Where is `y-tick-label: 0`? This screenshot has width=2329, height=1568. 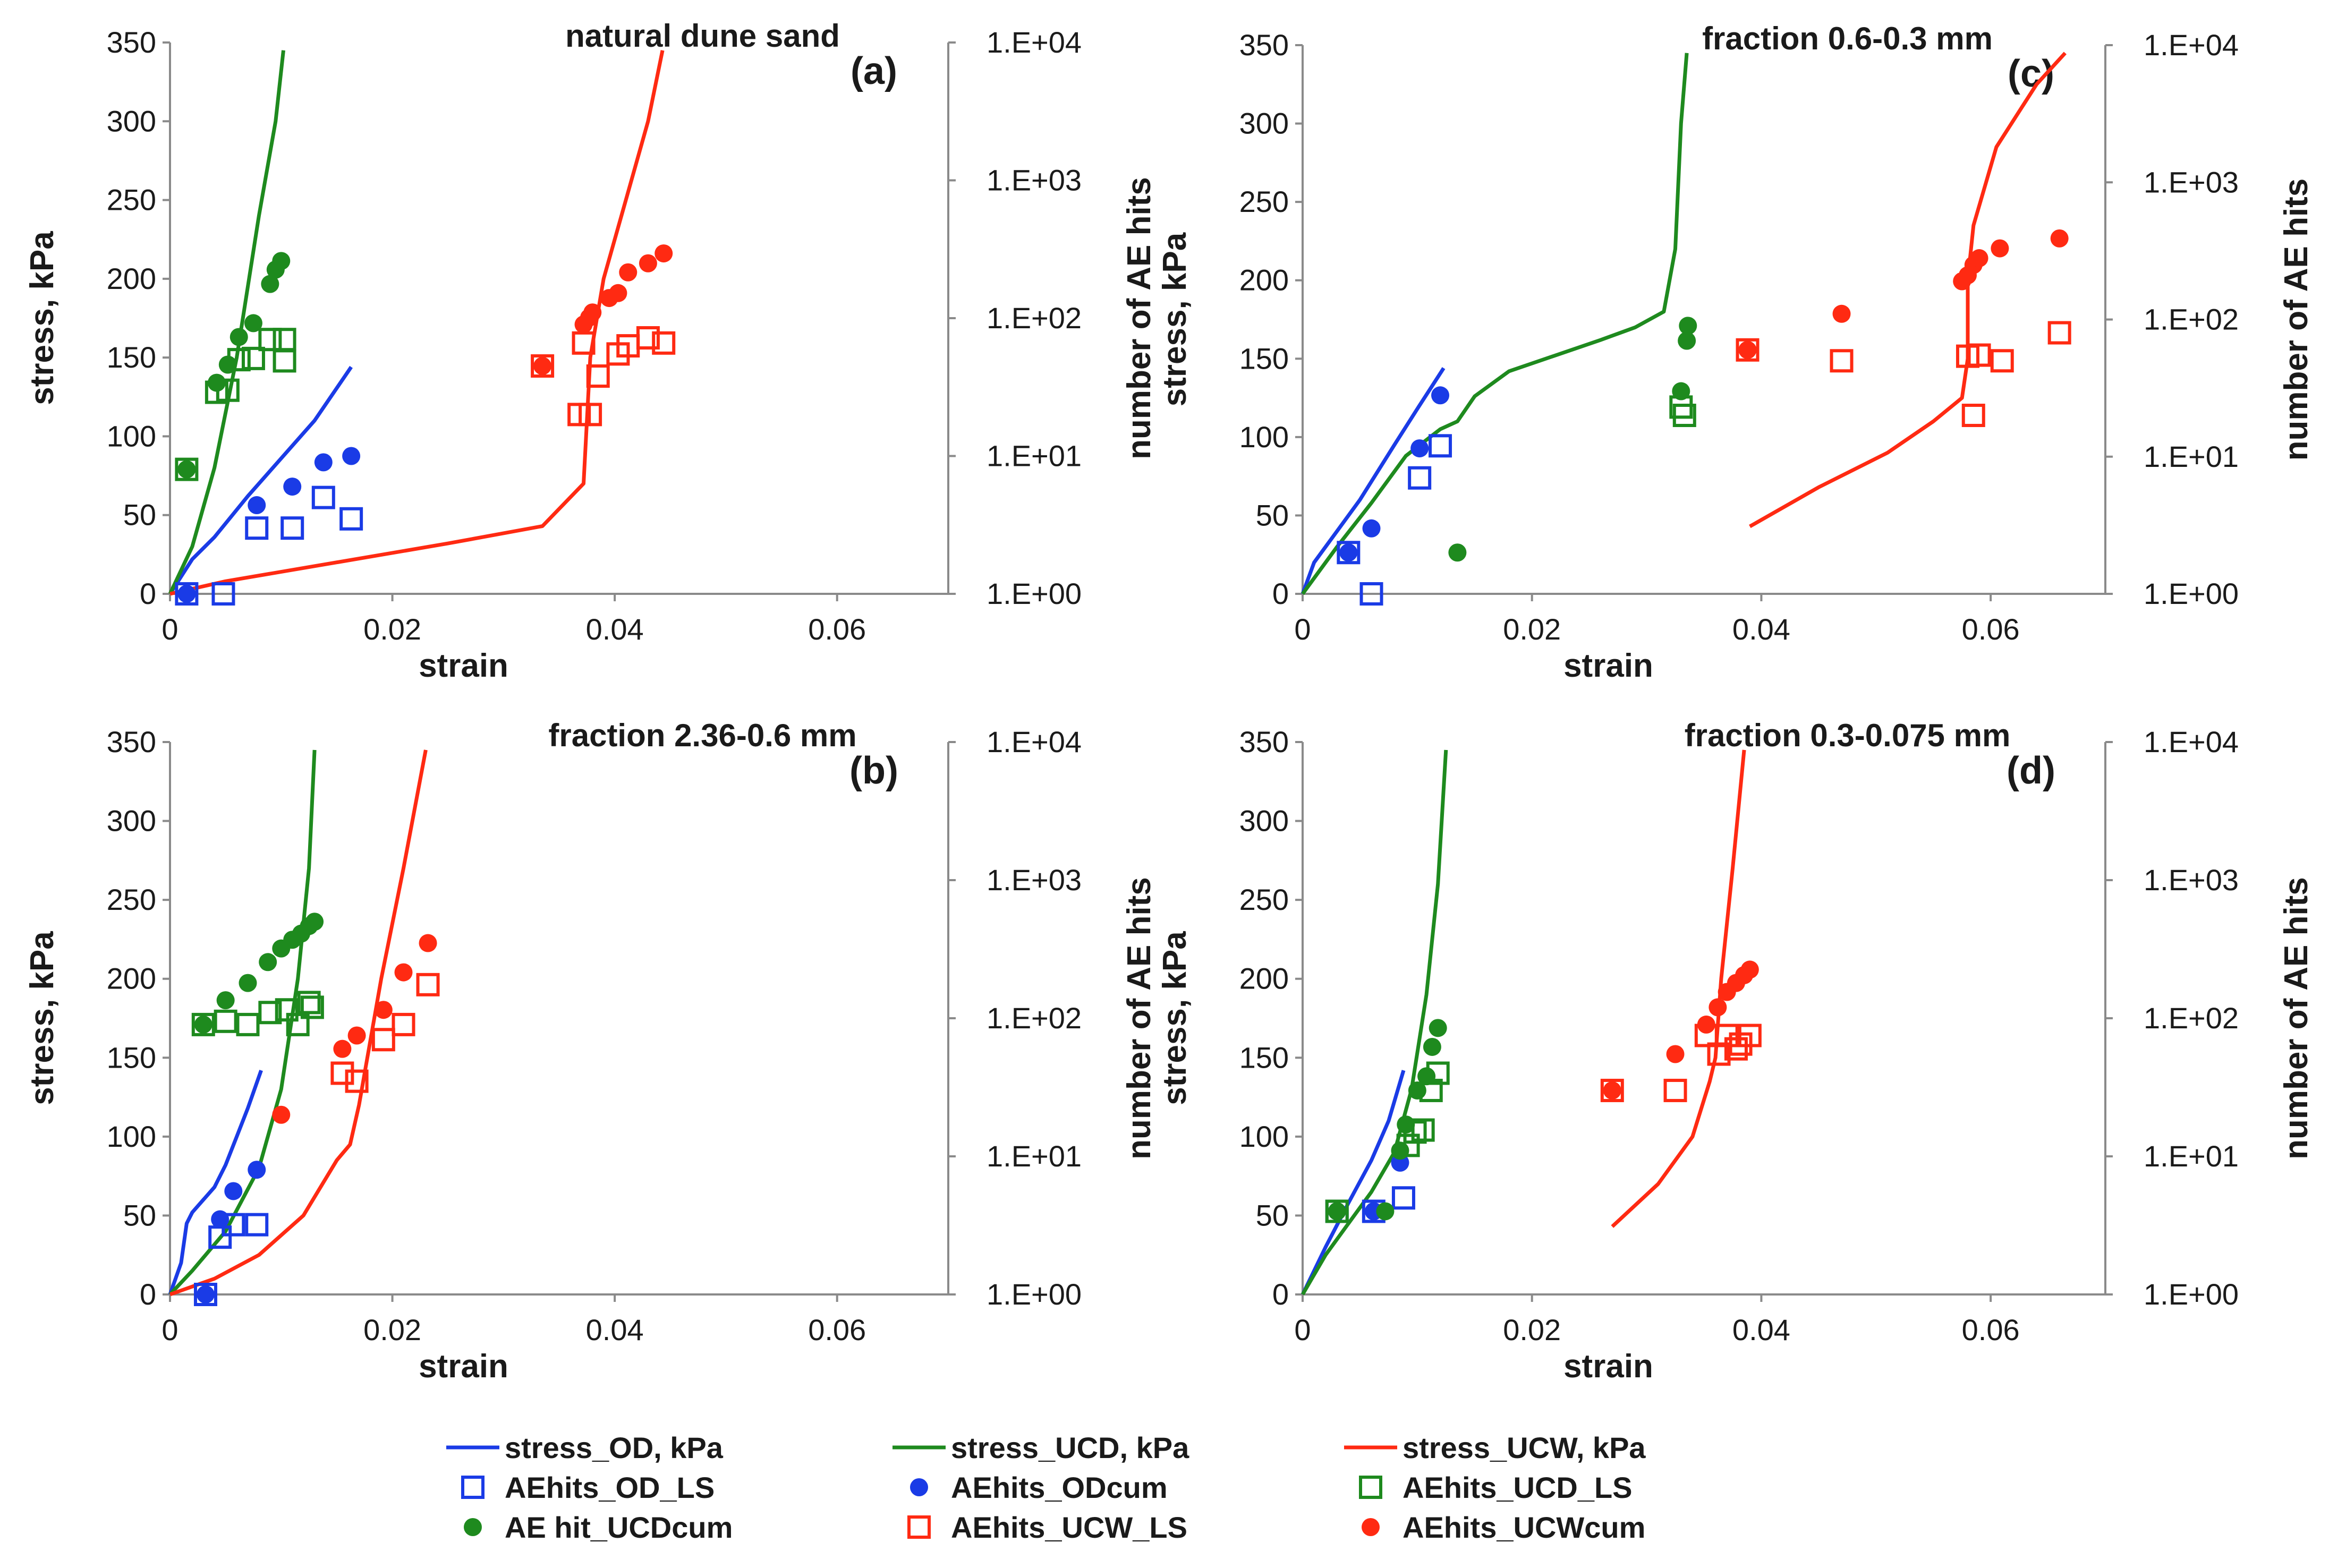
y-tick-label: 0 is located at coordinates (148, 1294).